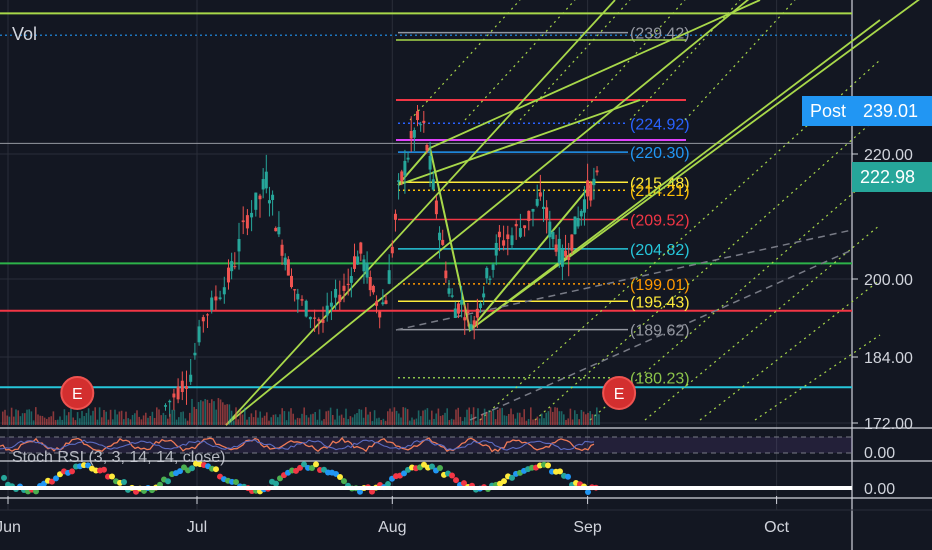 The height and width of the screenshot is (550, 932). I want to click on earnings-marker-label: E, so click(619, 394).